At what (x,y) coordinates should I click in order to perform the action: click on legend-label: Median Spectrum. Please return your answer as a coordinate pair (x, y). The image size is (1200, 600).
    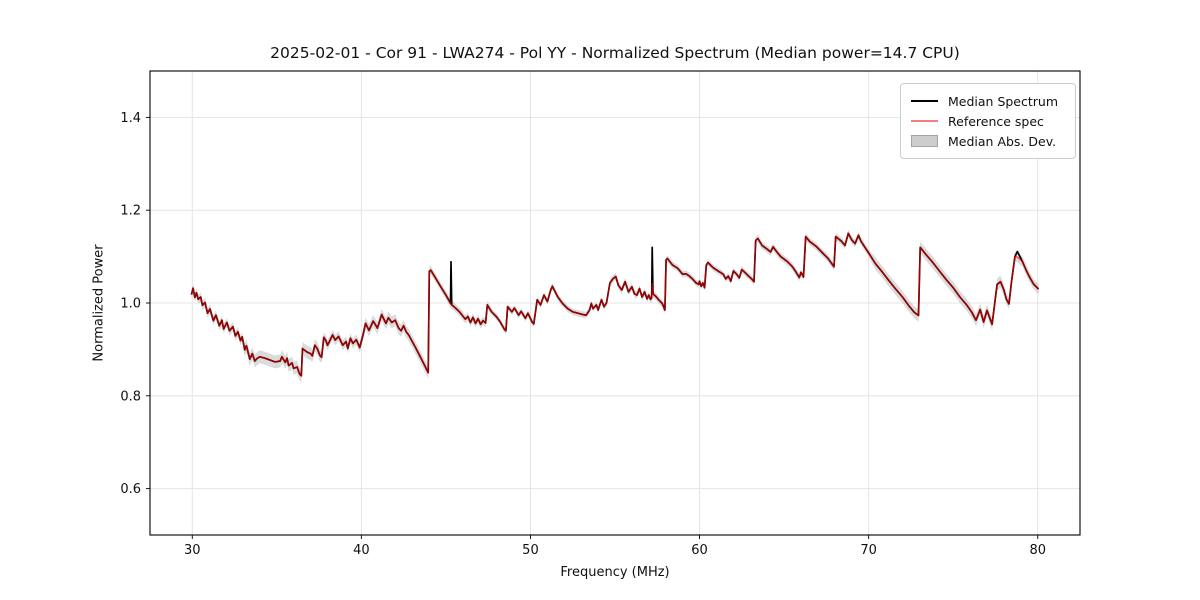
    Looking at the image, I should click on (1003, 101).